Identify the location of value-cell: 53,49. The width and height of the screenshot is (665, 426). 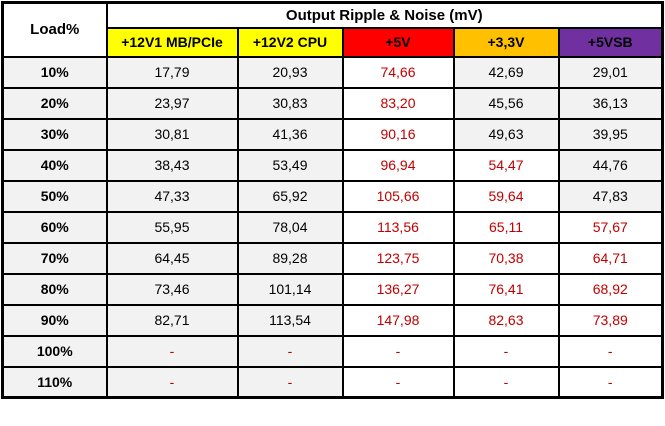
(290, 165).